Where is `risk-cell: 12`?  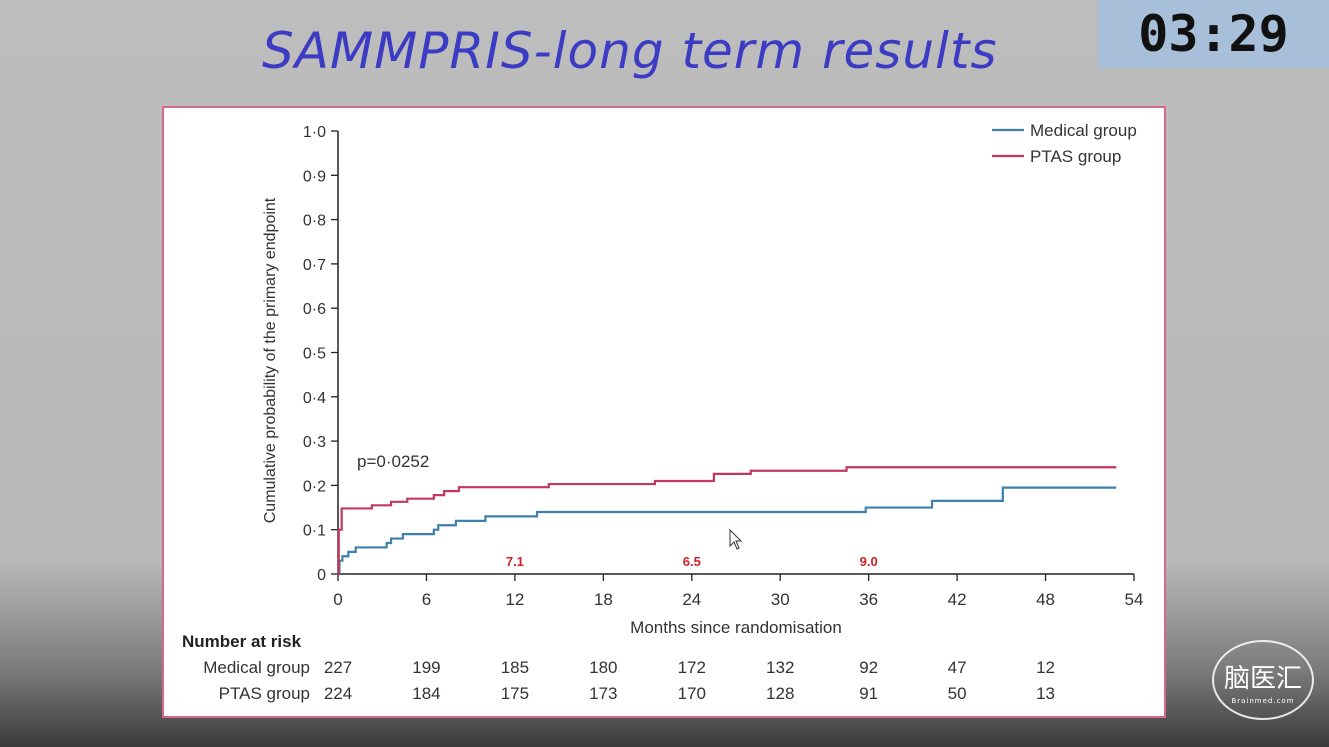
risk-cell: 12 is located at coordinates (1045, 667).